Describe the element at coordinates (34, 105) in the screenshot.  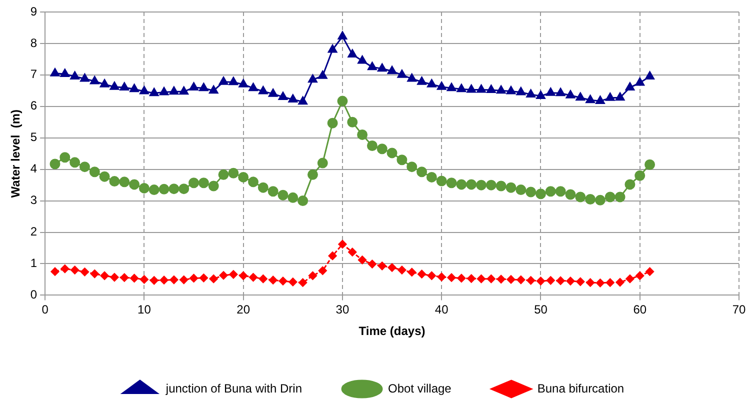
I see `y-tick-label: 6` at that location.